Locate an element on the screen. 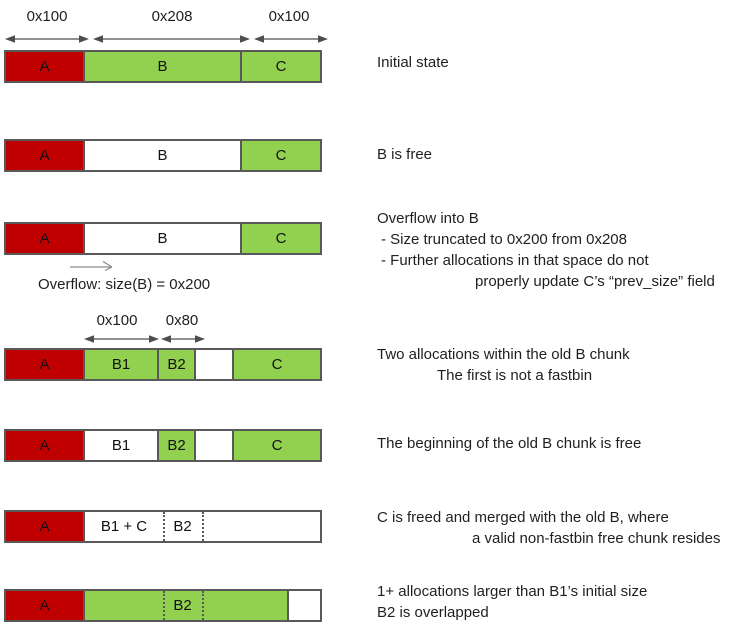  overflow-arrow-icon is located at coordinates (91, 266).